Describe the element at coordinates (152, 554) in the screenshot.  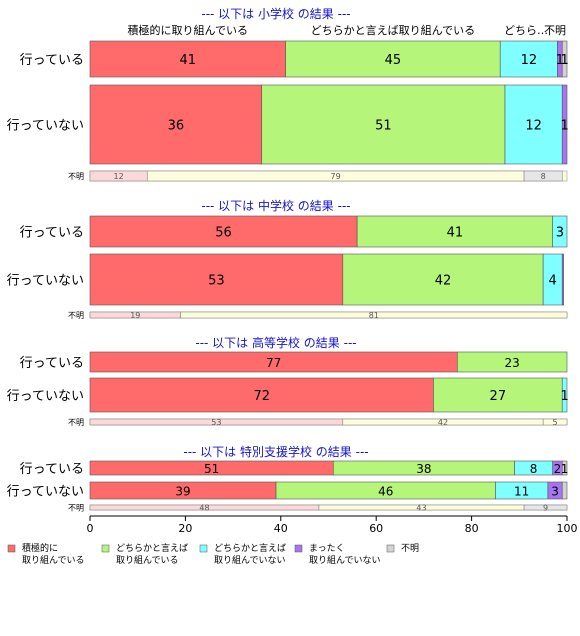
I see `legend-label: どちらかと言えば取り組んでいる` at that location.